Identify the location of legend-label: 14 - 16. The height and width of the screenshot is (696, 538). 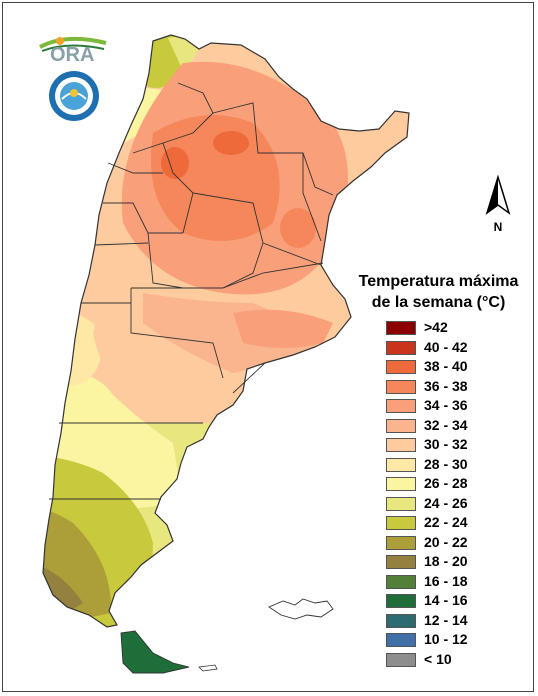
(446, 600).